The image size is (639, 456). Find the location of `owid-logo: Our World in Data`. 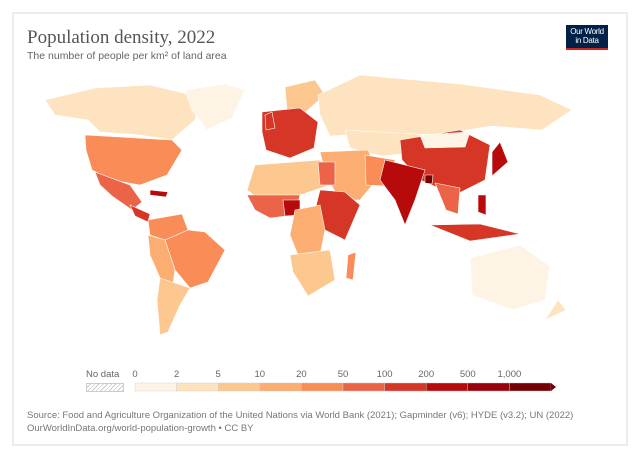

owid-logo: Our World in Data is located at coordinates (587, 37).